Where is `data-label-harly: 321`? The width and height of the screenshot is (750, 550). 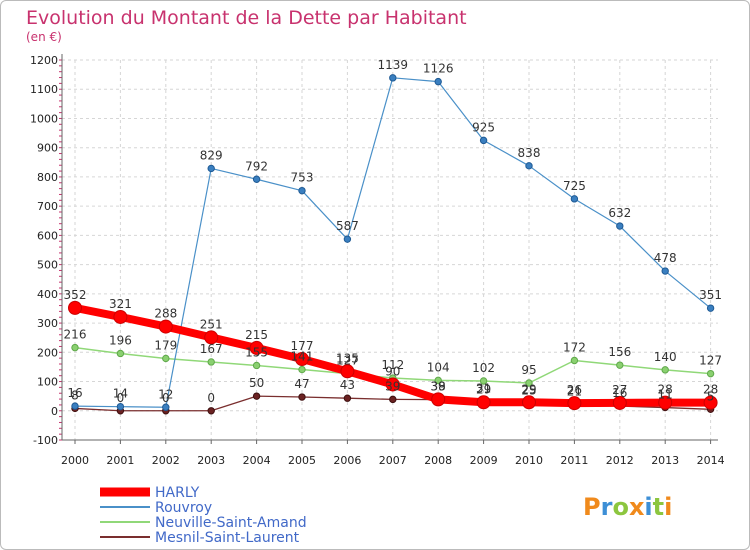
data-label-harly: 321 is located at coordinates (120, 304).